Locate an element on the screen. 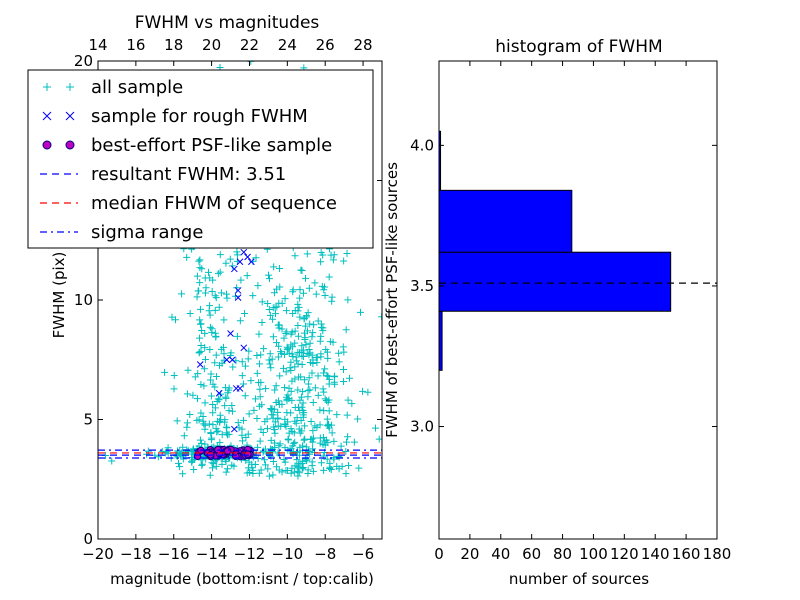  scatter-top-tick-label: 16 is located at coordinates (135, 45).